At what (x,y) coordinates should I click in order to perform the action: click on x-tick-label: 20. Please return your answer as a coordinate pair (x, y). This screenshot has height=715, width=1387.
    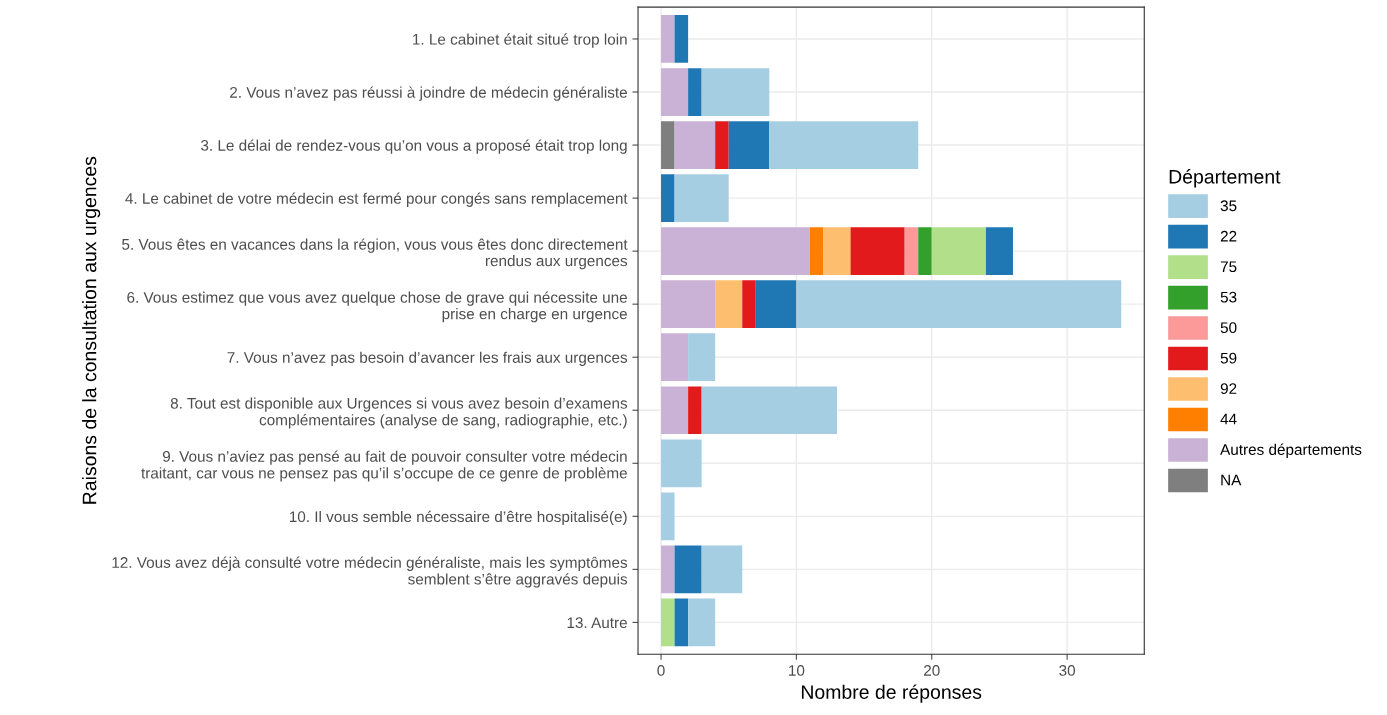
    Looking at the image, I should click on (932, 670).